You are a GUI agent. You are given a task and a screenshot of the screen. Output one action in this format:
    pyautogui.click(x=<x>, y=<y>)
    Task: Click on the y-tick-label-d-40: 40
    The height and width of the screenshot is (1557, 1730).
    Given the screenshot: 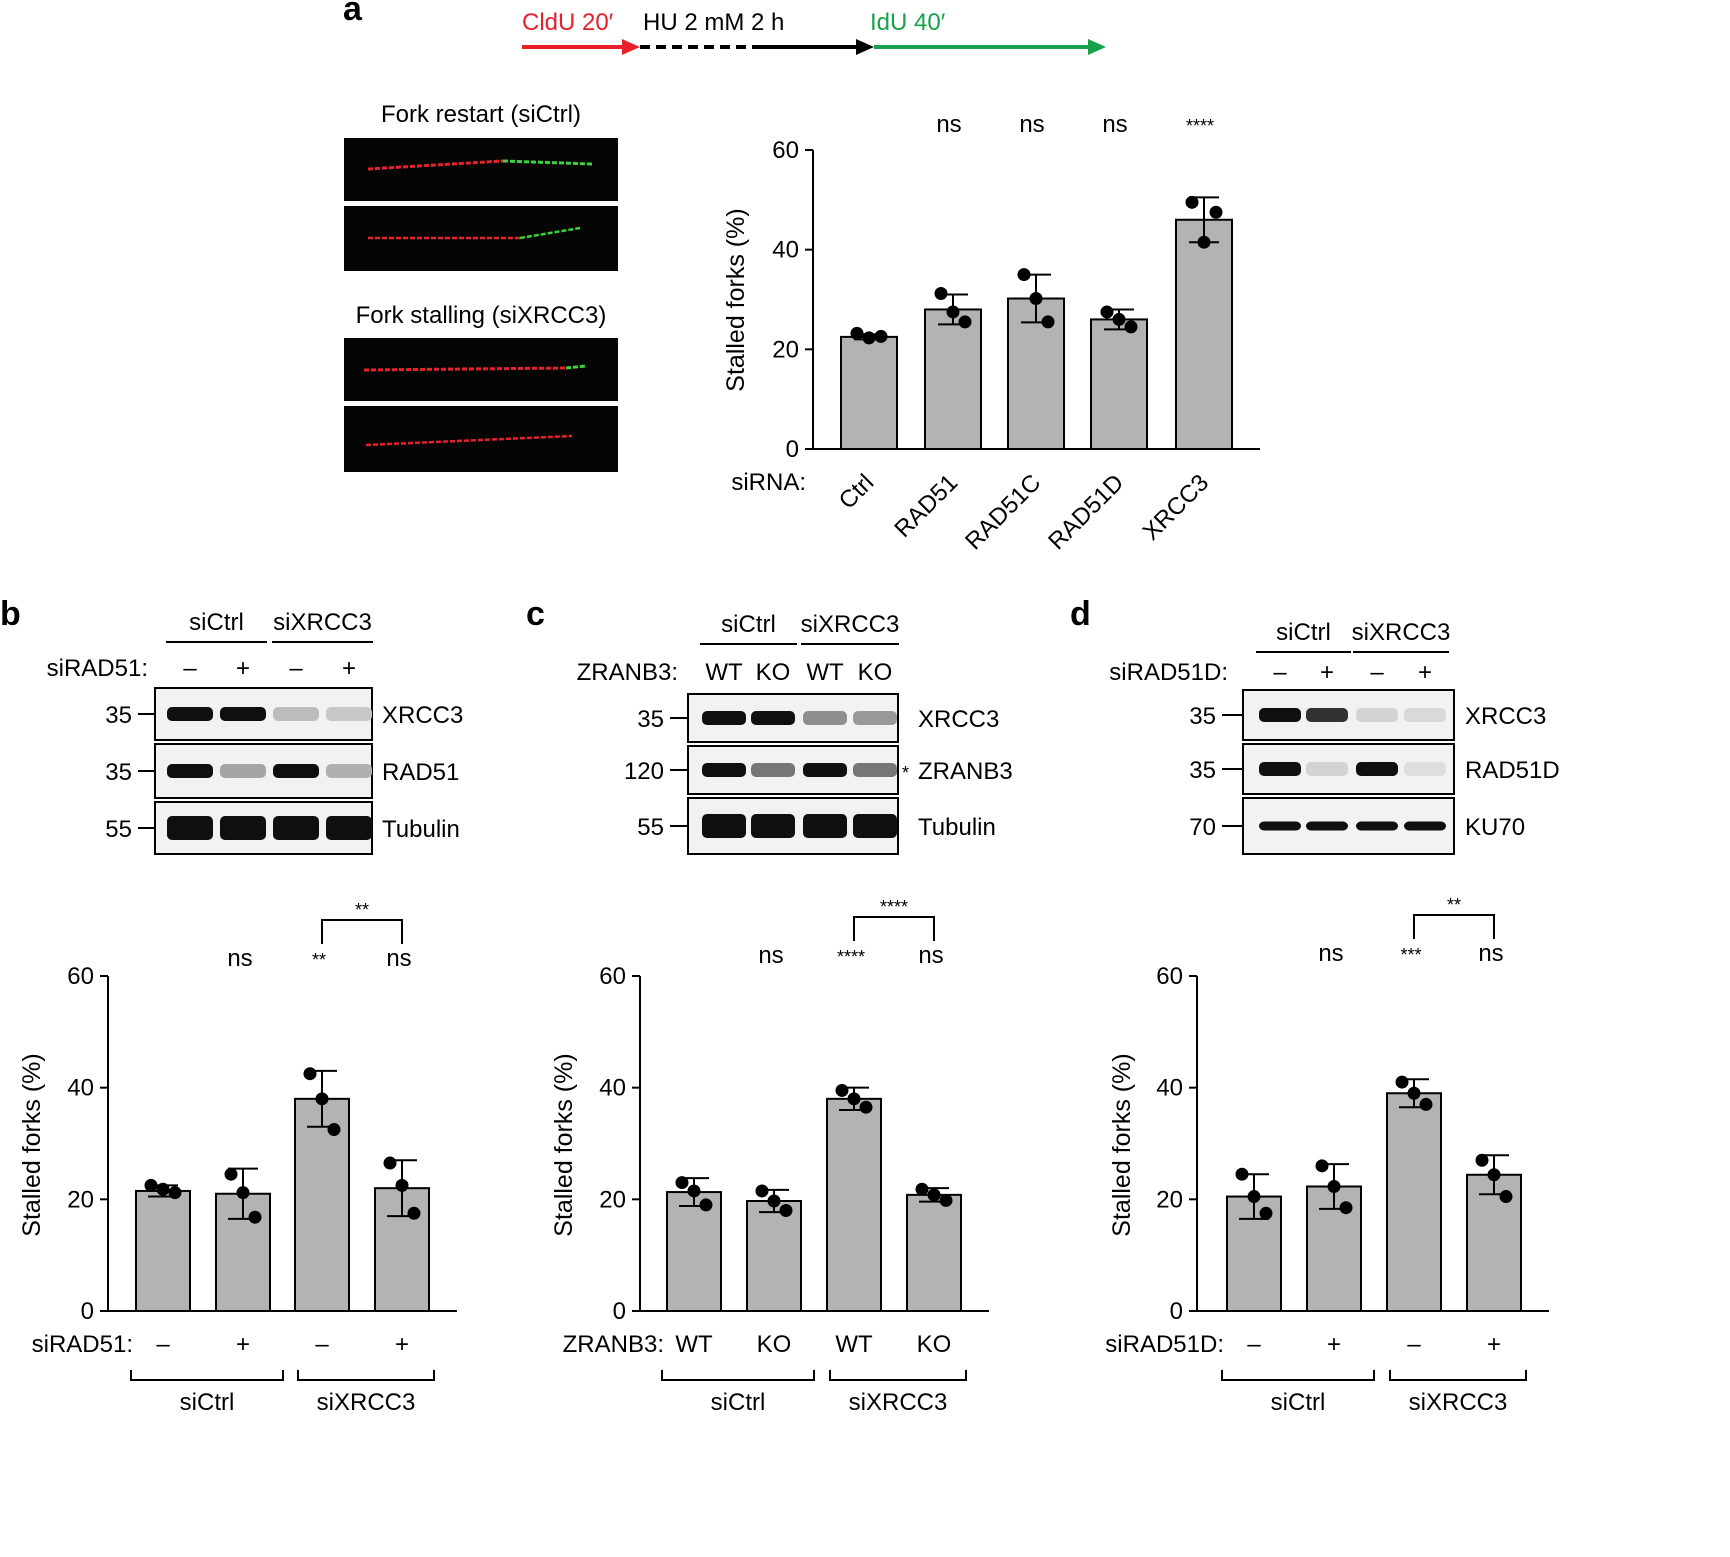 What is the action you would take?
    pyautogui.click(x=1169, y=1088)
    